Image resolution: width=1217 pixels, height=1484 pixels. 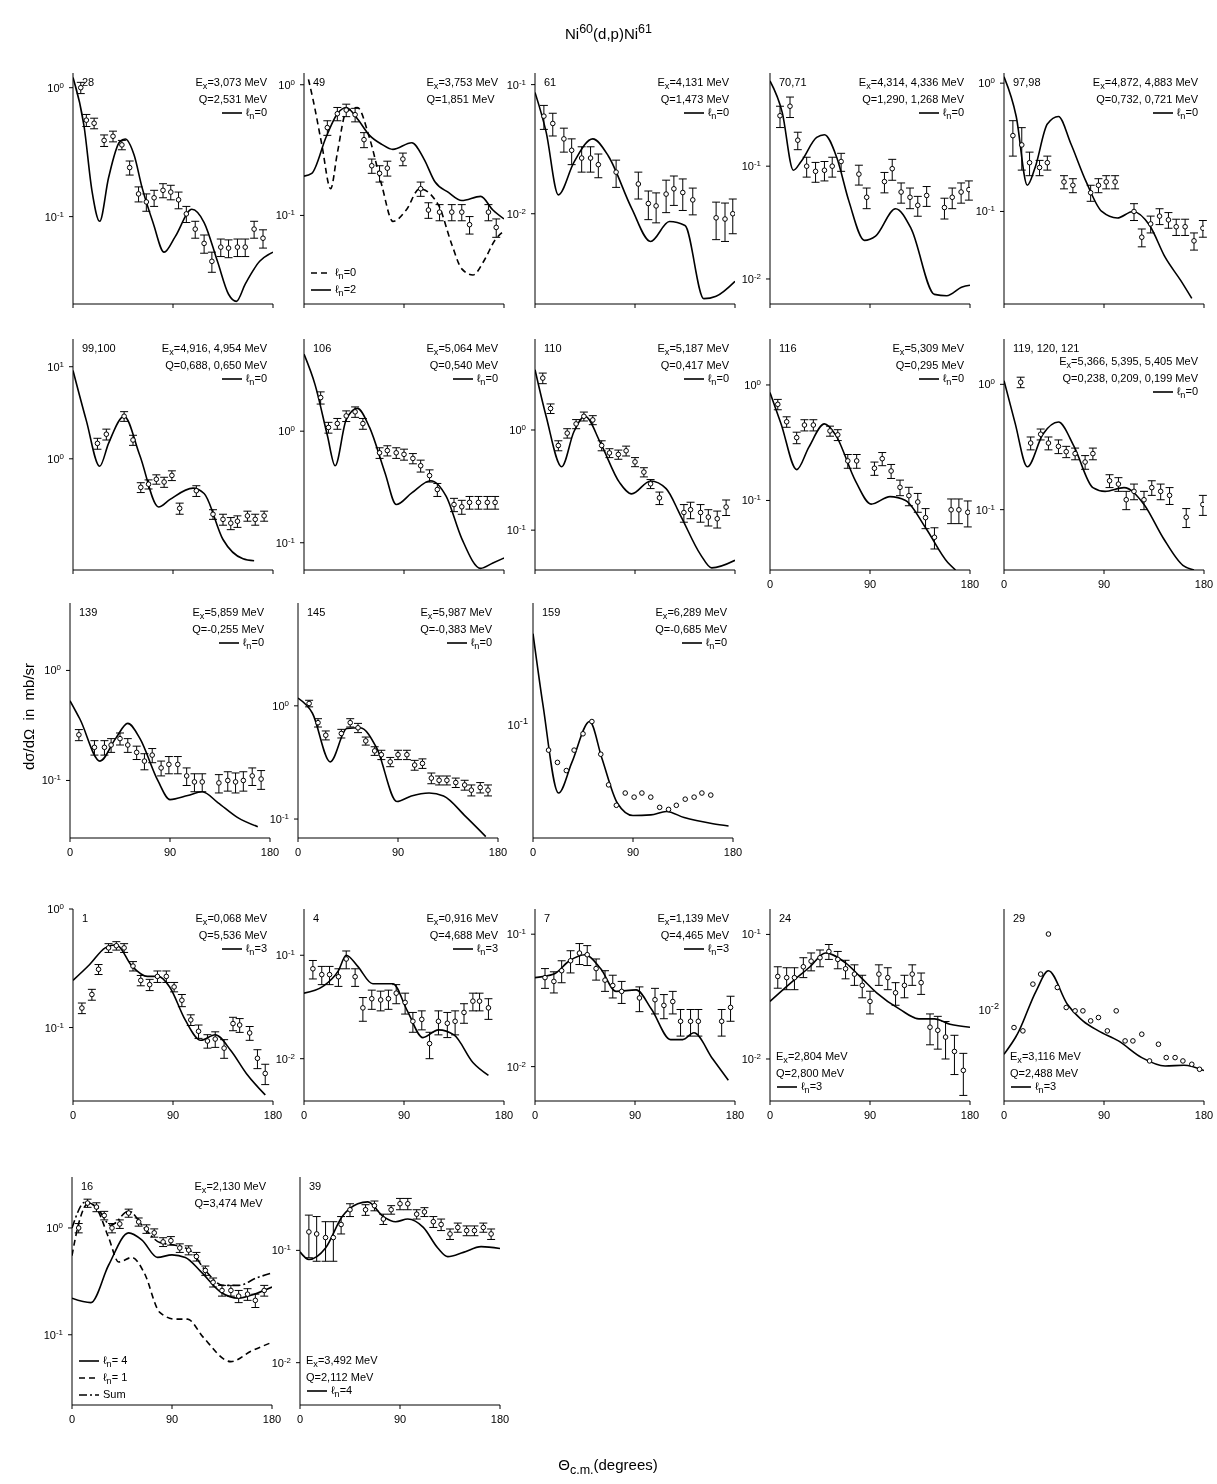 I want to click on annotation: E$_{x}$=5,366, 5,395, 5,405 MeV, so click(x=1128, y=364).